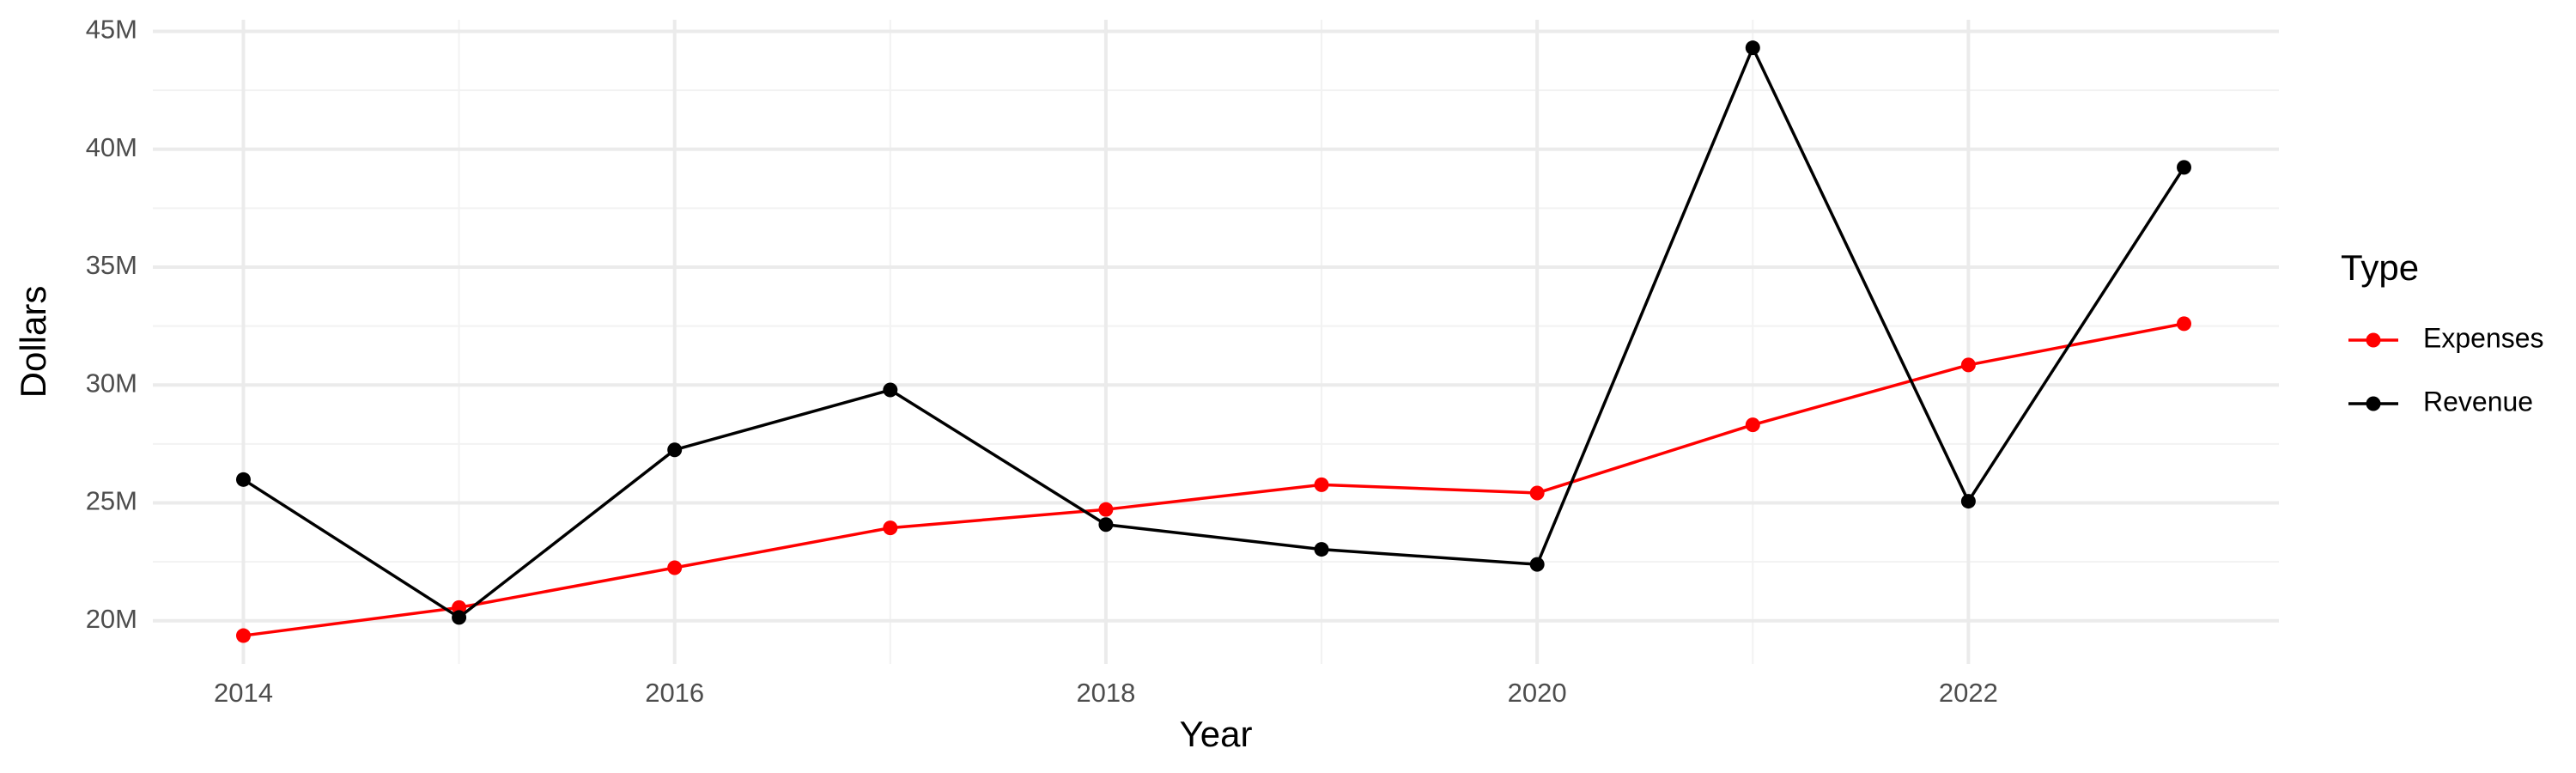 Image resolution: width=2576 pixels, height=773 pixels. What do you see at coordinates (112, 30) in the screenshot?
I see `y-tick-label: 45M` at bounding box center [112, 30].